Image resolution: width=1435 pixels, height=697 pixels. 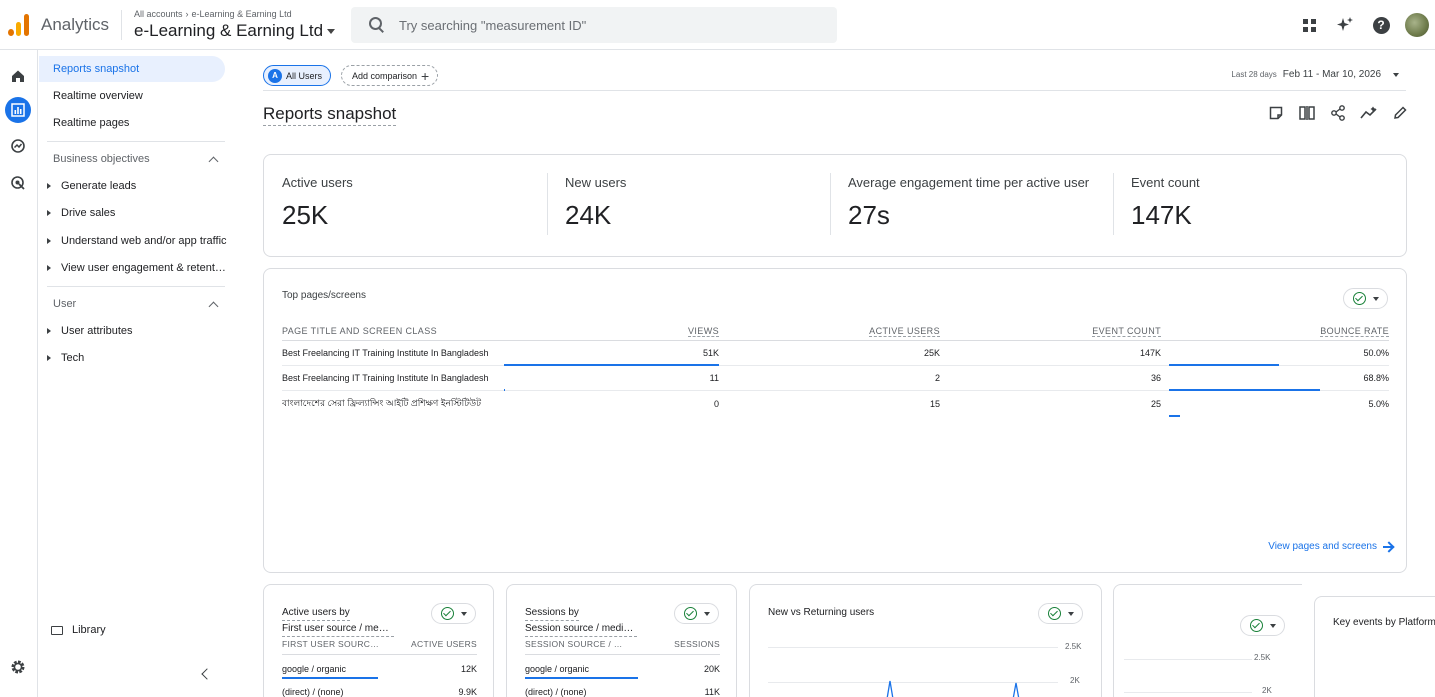 I want to click on nav-realtime-overview: Realtime overview, so click(x=98, y=96).